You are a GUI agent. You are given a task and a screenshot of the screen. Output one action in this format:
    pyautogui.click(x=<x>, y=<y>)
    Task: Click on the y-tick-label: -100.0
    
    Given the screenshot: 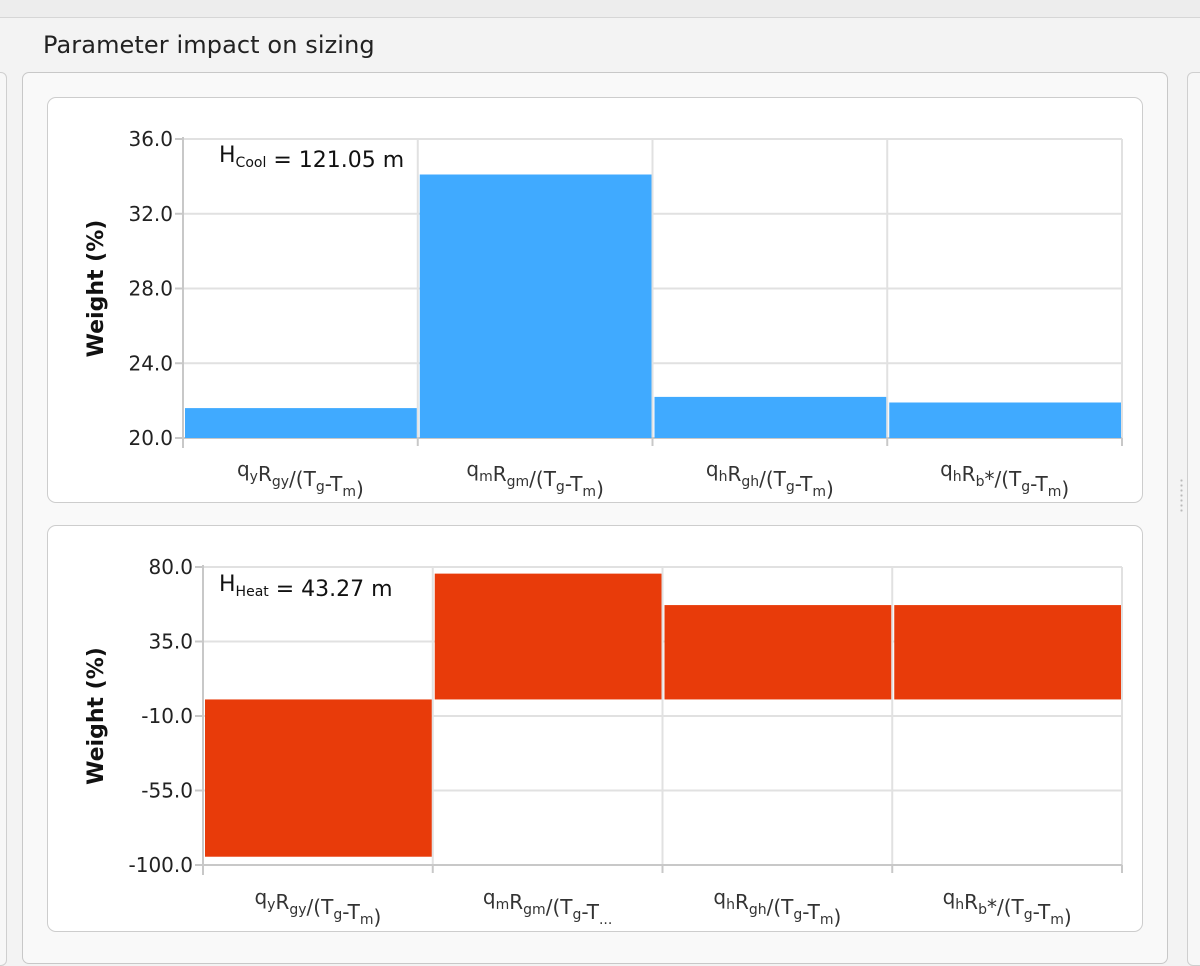 What is the action you would take?
    pyautogui.click(x=161, y=865)
    